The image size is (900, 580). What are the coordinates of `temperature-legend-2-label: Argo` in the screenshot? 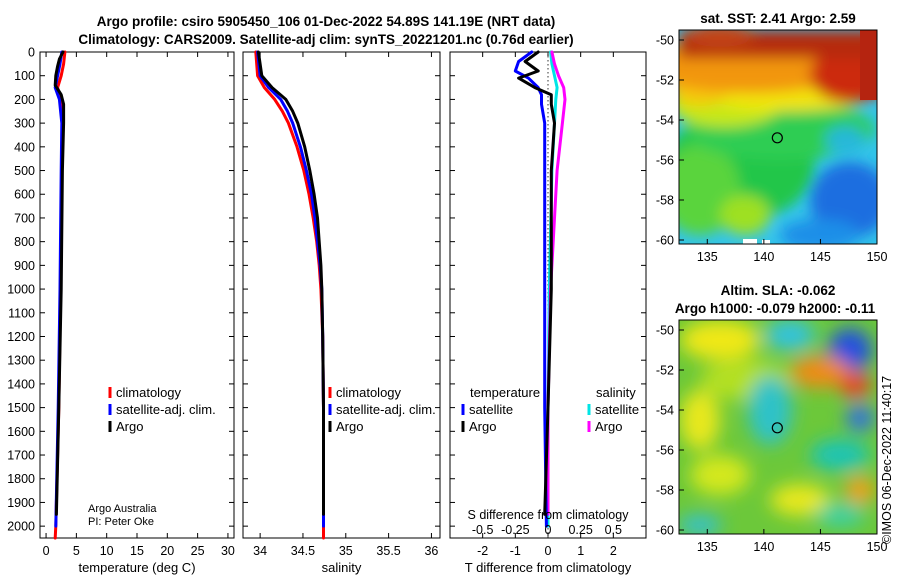 It's located at (129, 426).